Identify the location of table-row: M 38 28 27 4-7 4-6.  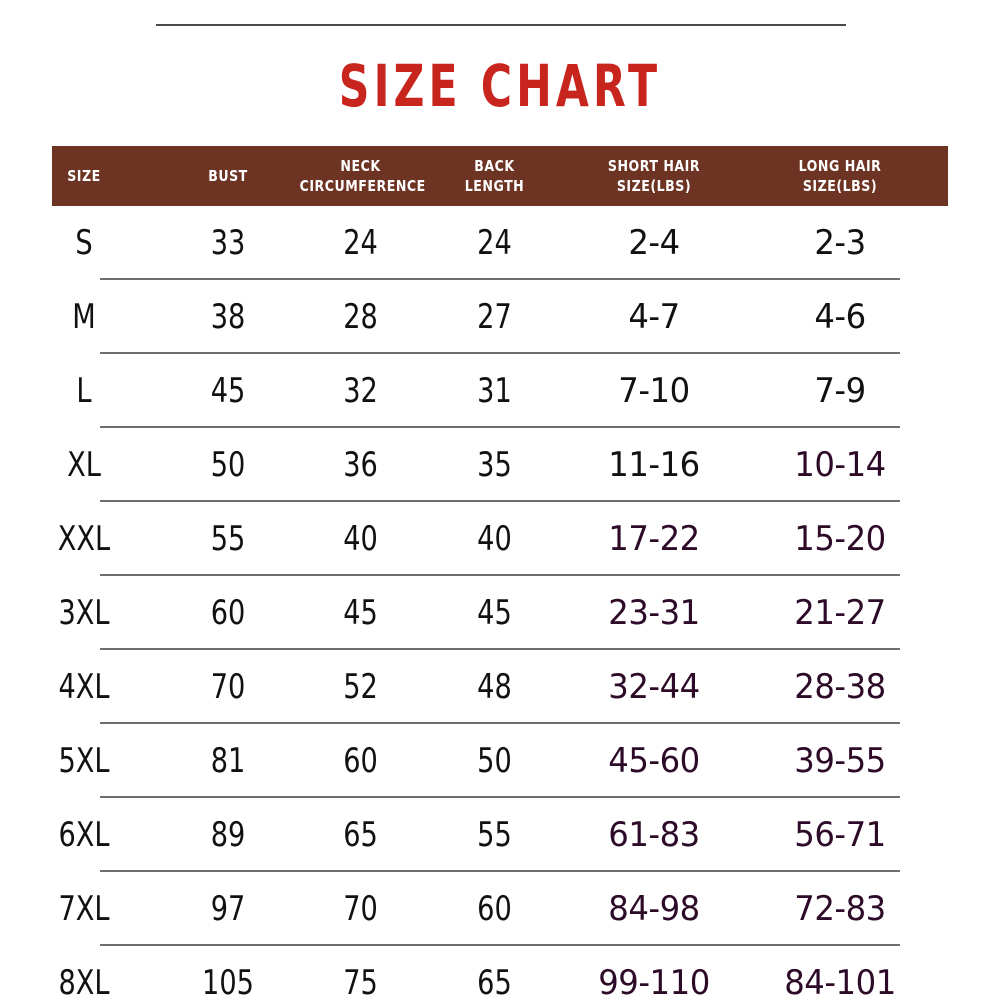
(500, 317).